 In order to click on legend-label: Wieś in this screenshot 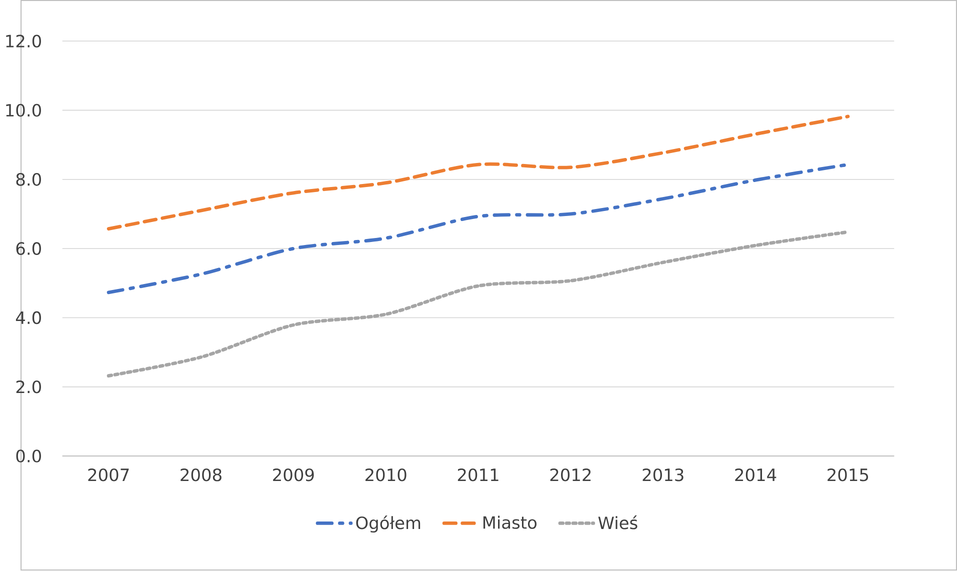, I will do `click(618, 523)`.